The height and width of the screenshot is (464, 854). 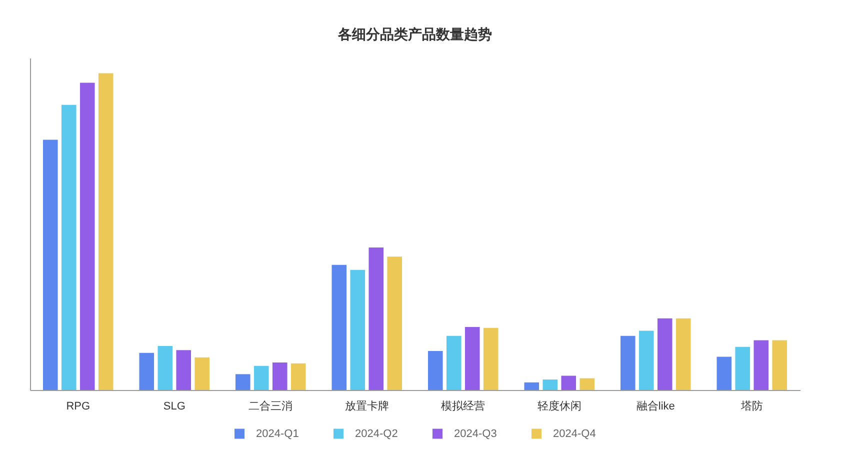 What do you see at coordinates (475, 434) in the screenshot?
I see `legend-label: 2024-Q3` at bounding box center [475, 434].